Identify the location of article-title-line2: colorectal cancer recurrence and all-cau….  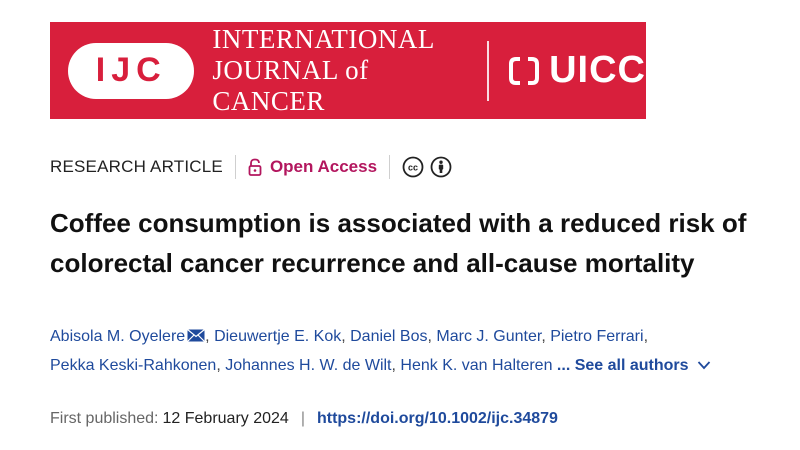
(372, 263).